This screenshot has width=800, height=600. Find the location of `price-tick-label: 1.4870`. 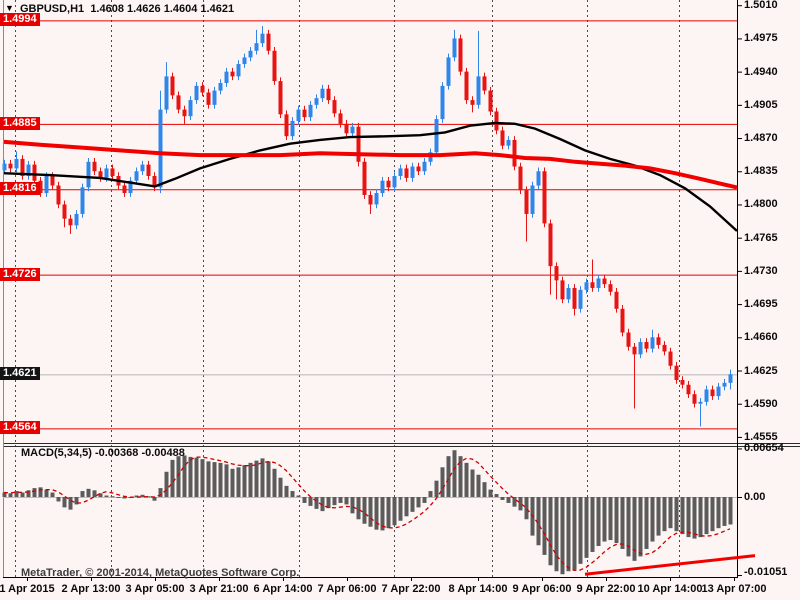

price-tick-label: 1.4870 is located at coordinates (761, 138).